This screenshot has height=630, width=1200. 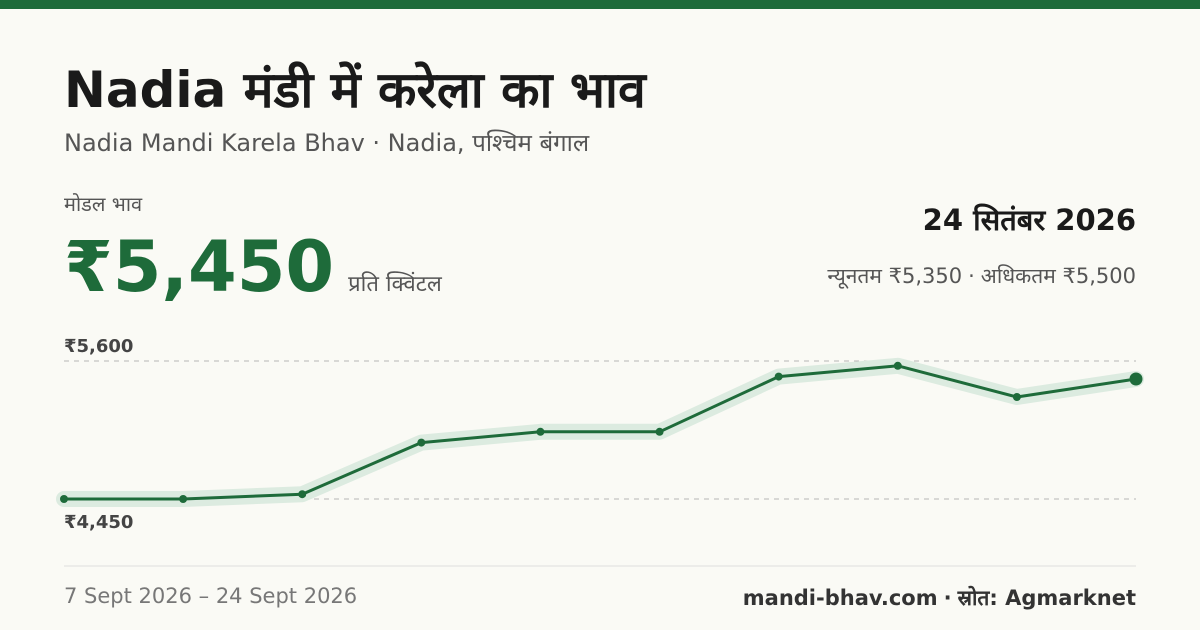 I want to click on price-value: ₹5,450, so click(x=199, y=267).